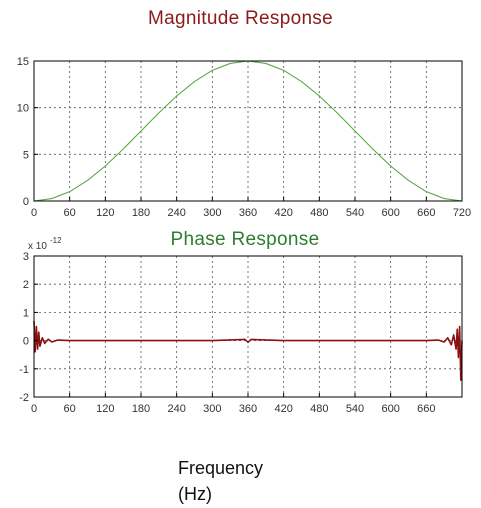 The width and height of the screenshot is (481, 508). What do you see at coordinates (221, 468) in the screenshot?
I see `x-axis-label-line-1: Frequency` at bounding box center [221, 468].